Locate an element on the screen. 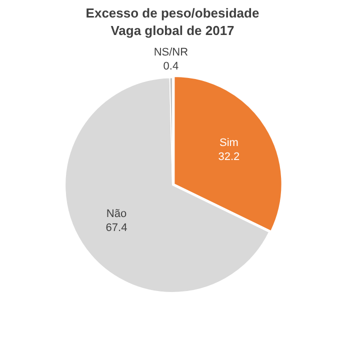  slice-label: NS/NR is located at coordinates (171, 52).